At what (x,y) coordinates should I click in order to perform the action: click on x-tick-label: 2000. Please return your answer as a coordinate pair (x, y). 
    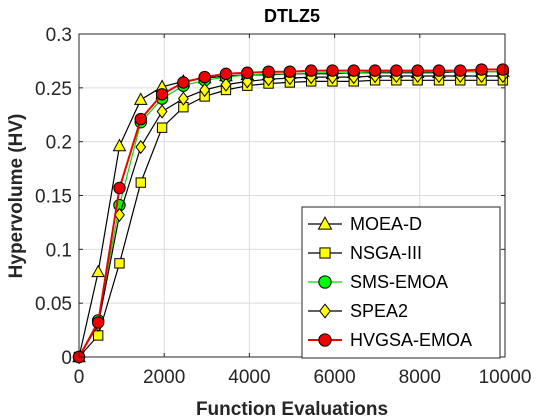
    Looking at the image, I should click on (164, 377).